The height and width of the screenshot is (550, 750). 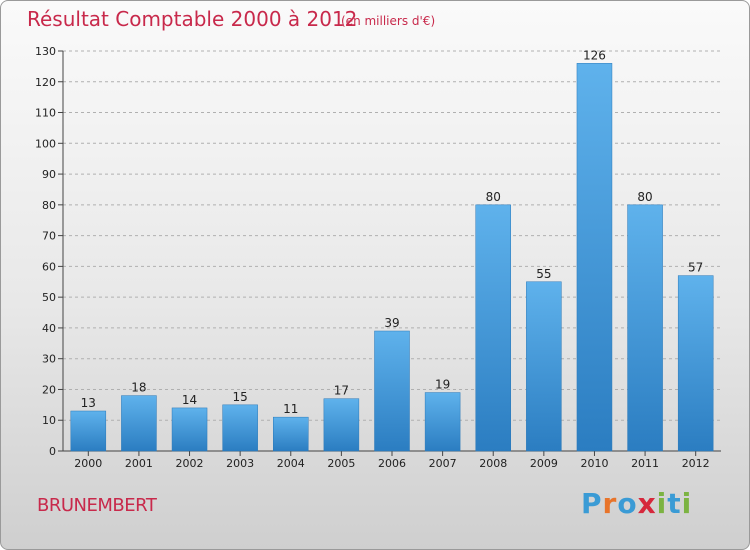 I want to click on x-tick-label: 2008, so click(x=493, y=463).